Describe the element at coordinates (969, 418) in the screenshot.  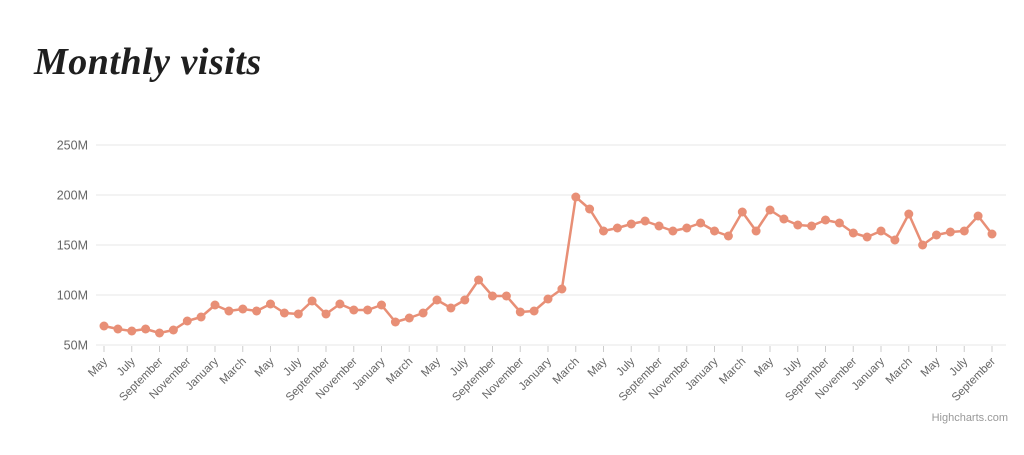
I see `highcharts-credit-link: Highcharts.com` at that location.